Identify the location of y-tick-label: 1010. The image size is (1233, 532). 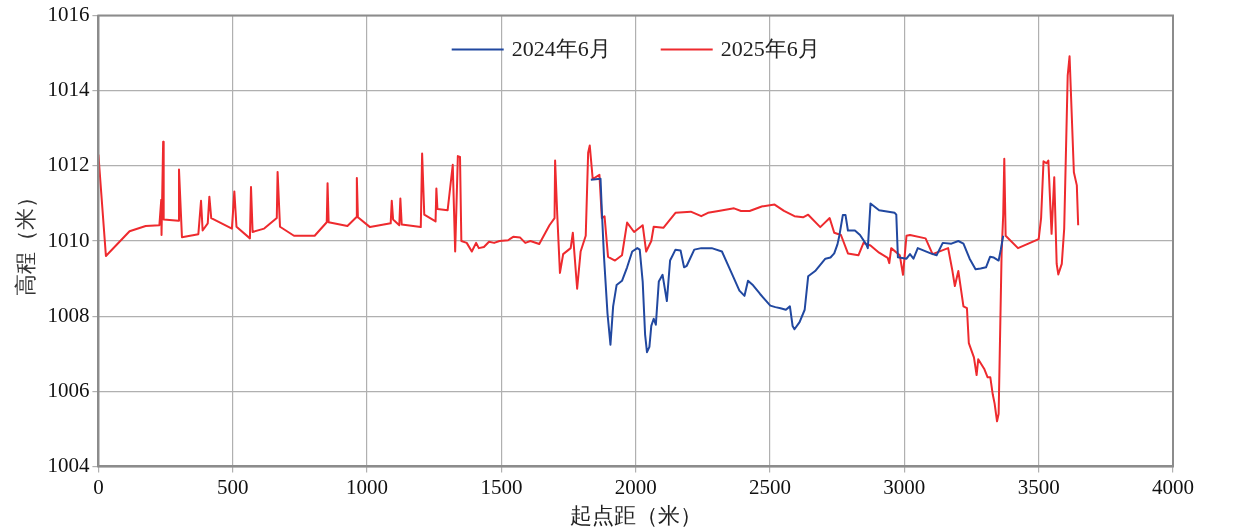
(68, 239).